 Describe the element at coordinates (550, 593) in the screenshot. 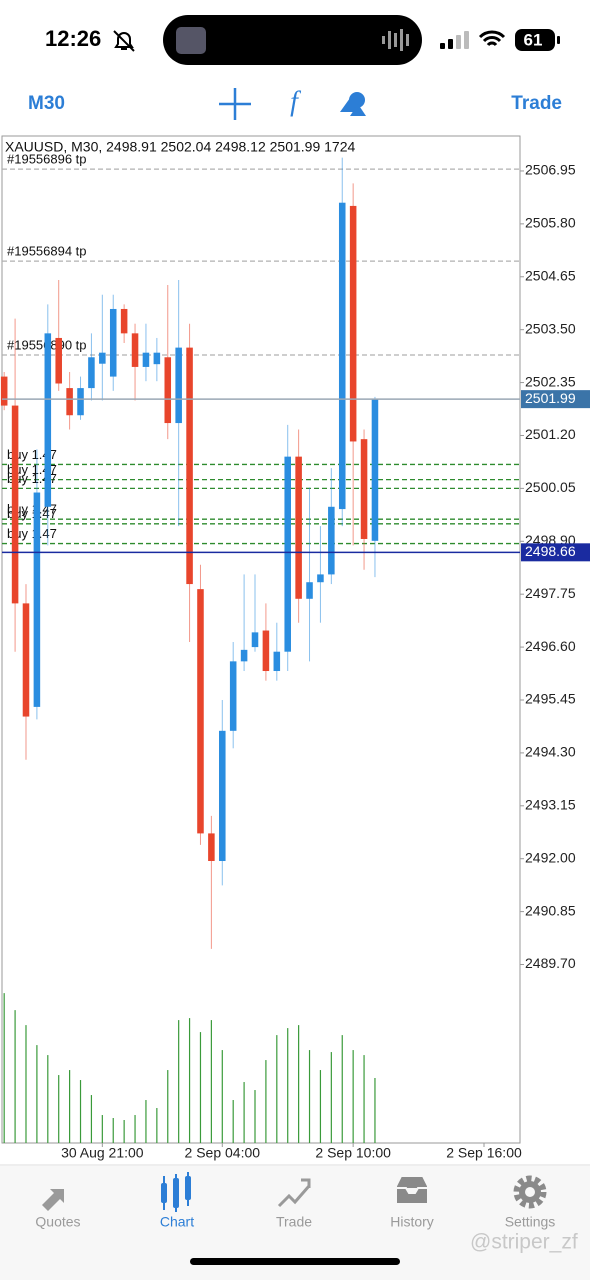

I see `y-tick-label: 2497.75` at that location.